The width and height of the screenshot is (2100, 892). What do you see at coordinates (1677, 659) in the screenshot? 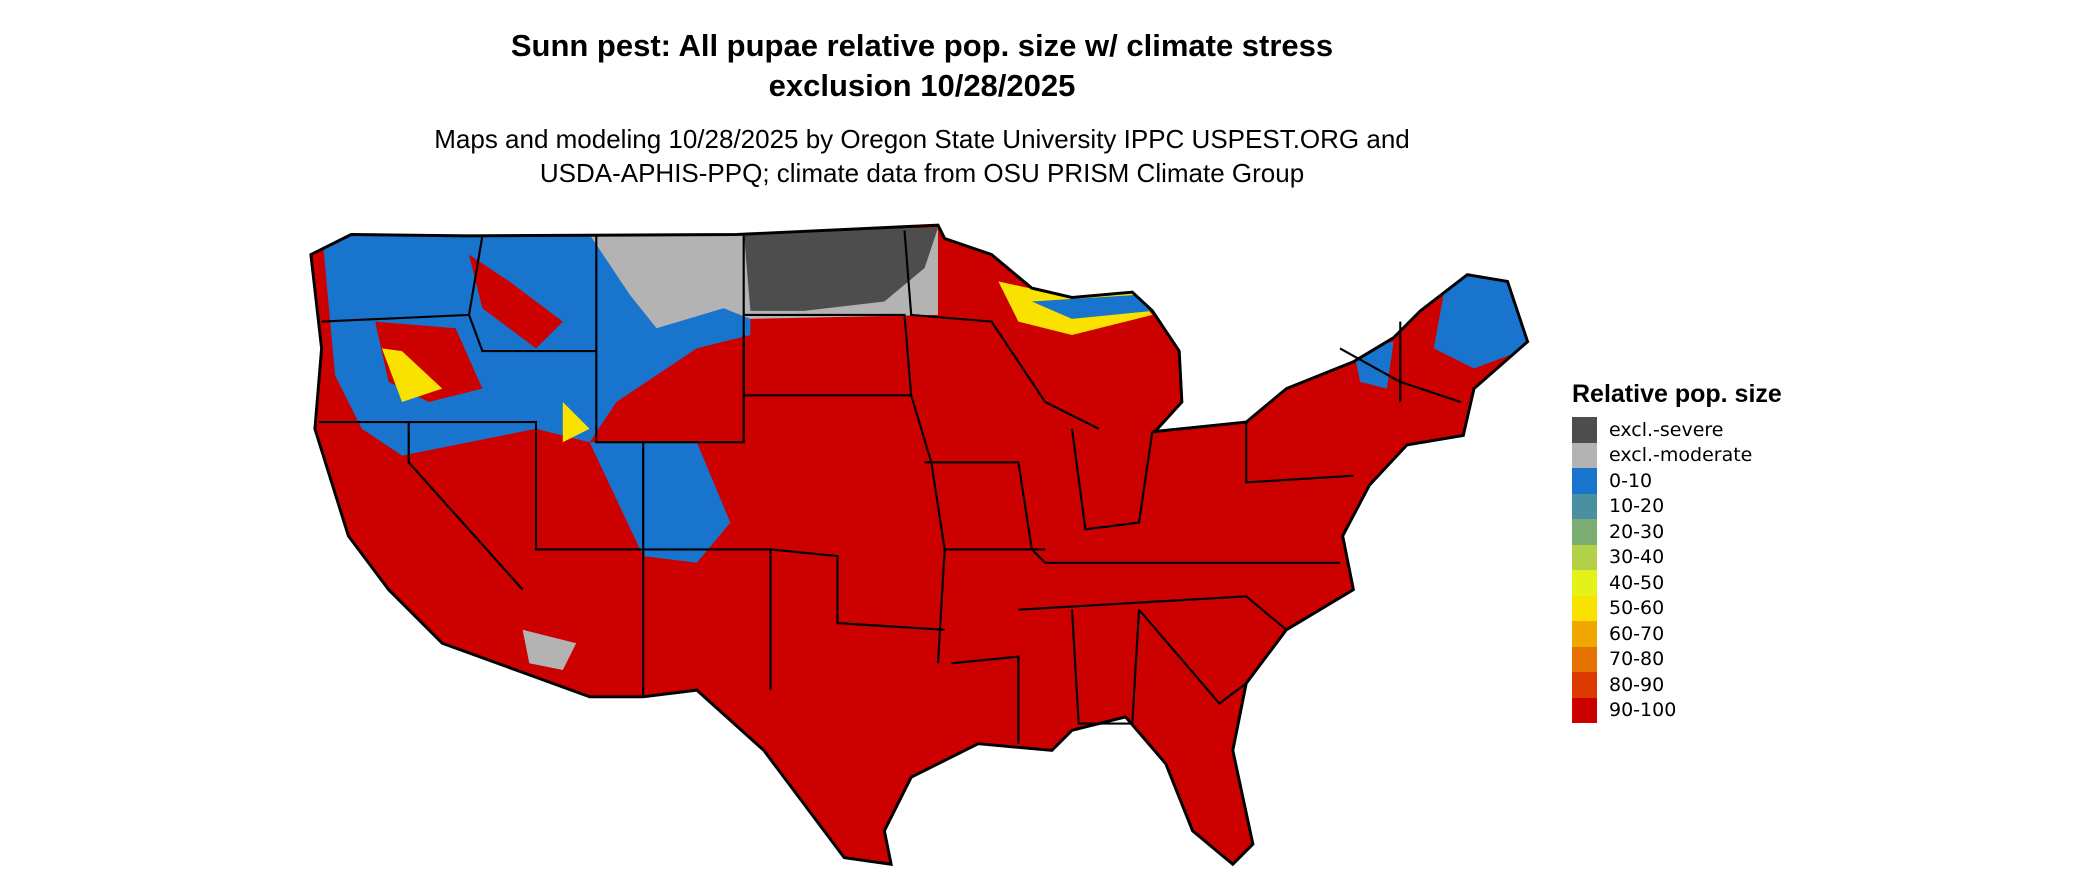
I see `legend-item: 70-80` at bounding box center [1677, 659].